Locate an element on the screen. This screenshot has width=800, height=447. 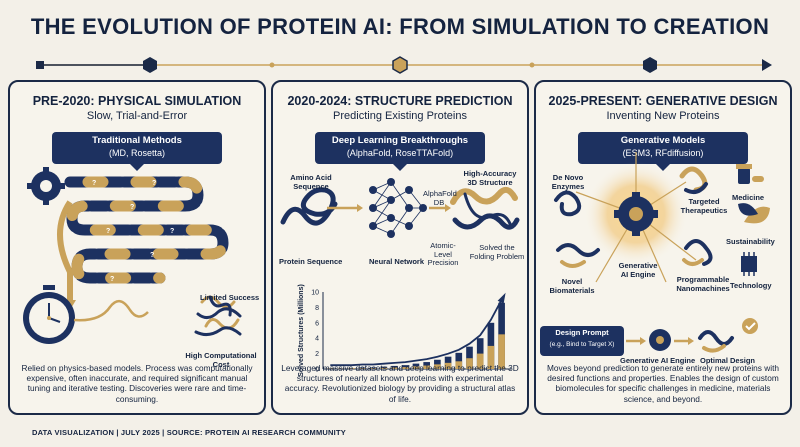
trend-line is located at coordinates (416, 333).